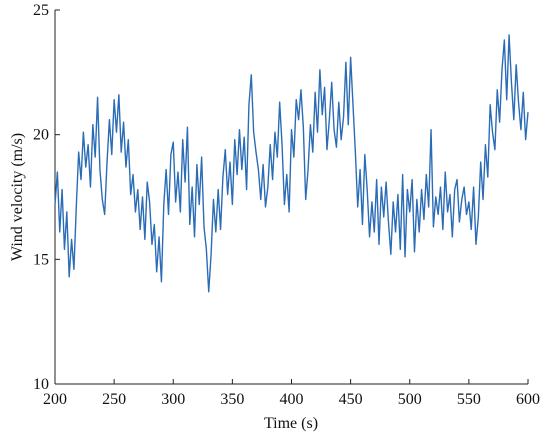 This screenshot has width=550, height=435. What do you see at coordinates (469, 399) in the screenshot?
I see `x-tick-label: 550` at bounding box center [469, 399].